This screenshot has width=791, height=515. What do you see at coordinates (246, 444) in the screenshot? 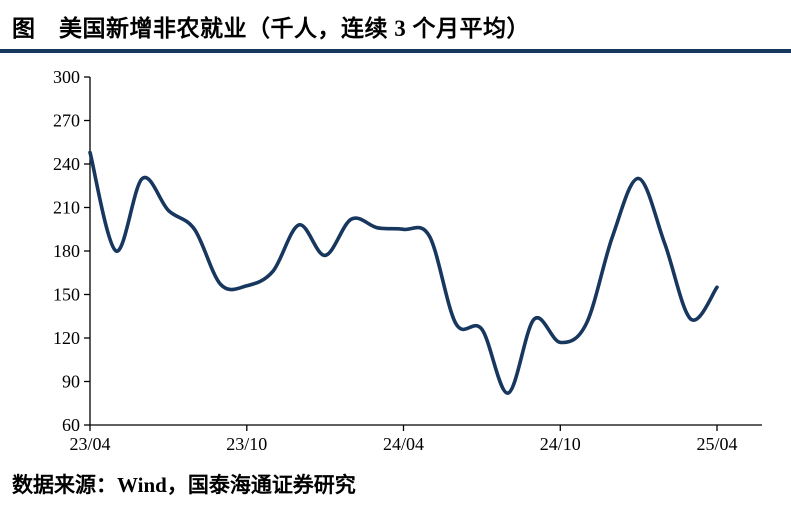
I see `x-tick-label: 23/10` at bounding box center [246, 444].